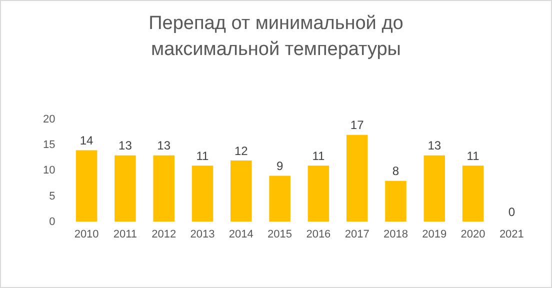 This screenshot has height=288, width=552. What do you see at coordinates (512, 212) in the screenshot?
I see `data-label: 0` at bounding box center [512, 212].